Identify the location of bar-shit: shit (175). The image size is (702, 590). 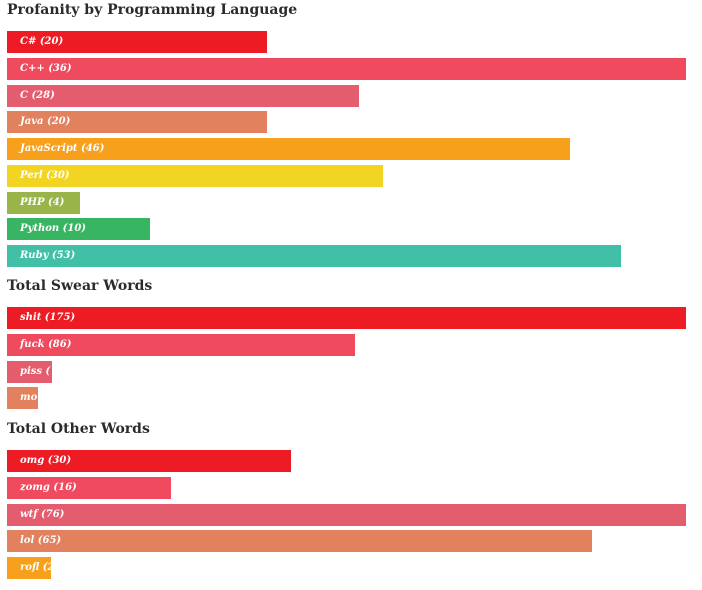
(346, 318).